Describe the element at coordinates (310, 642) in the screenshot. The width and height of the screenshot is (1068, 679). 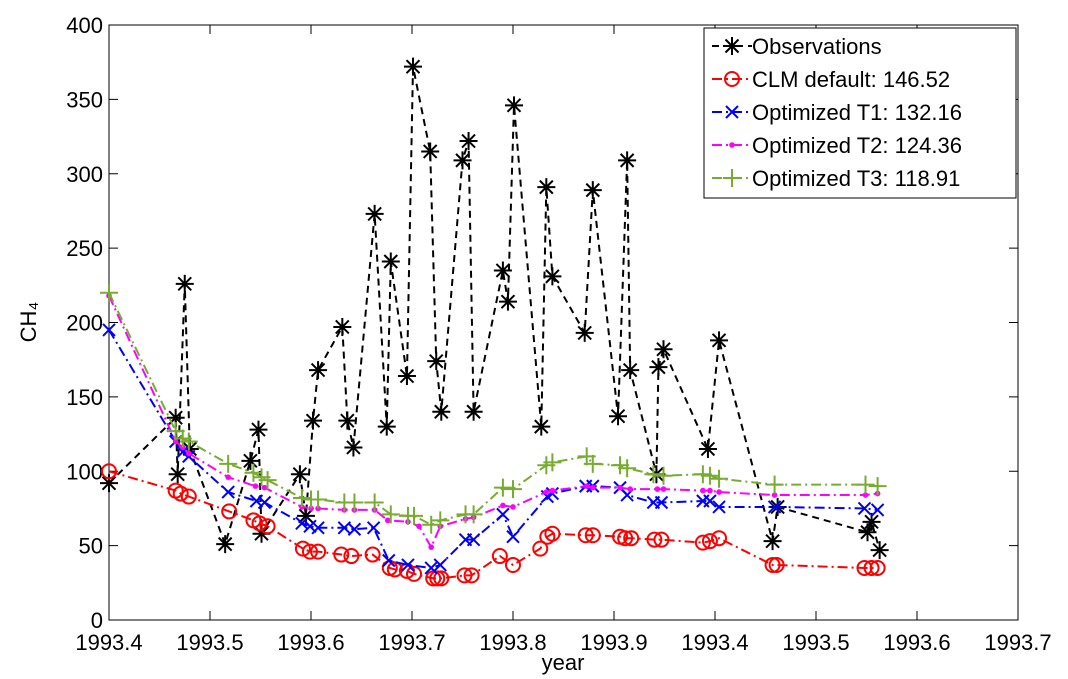
I see `x-tick-label: 1993.6` at that location.